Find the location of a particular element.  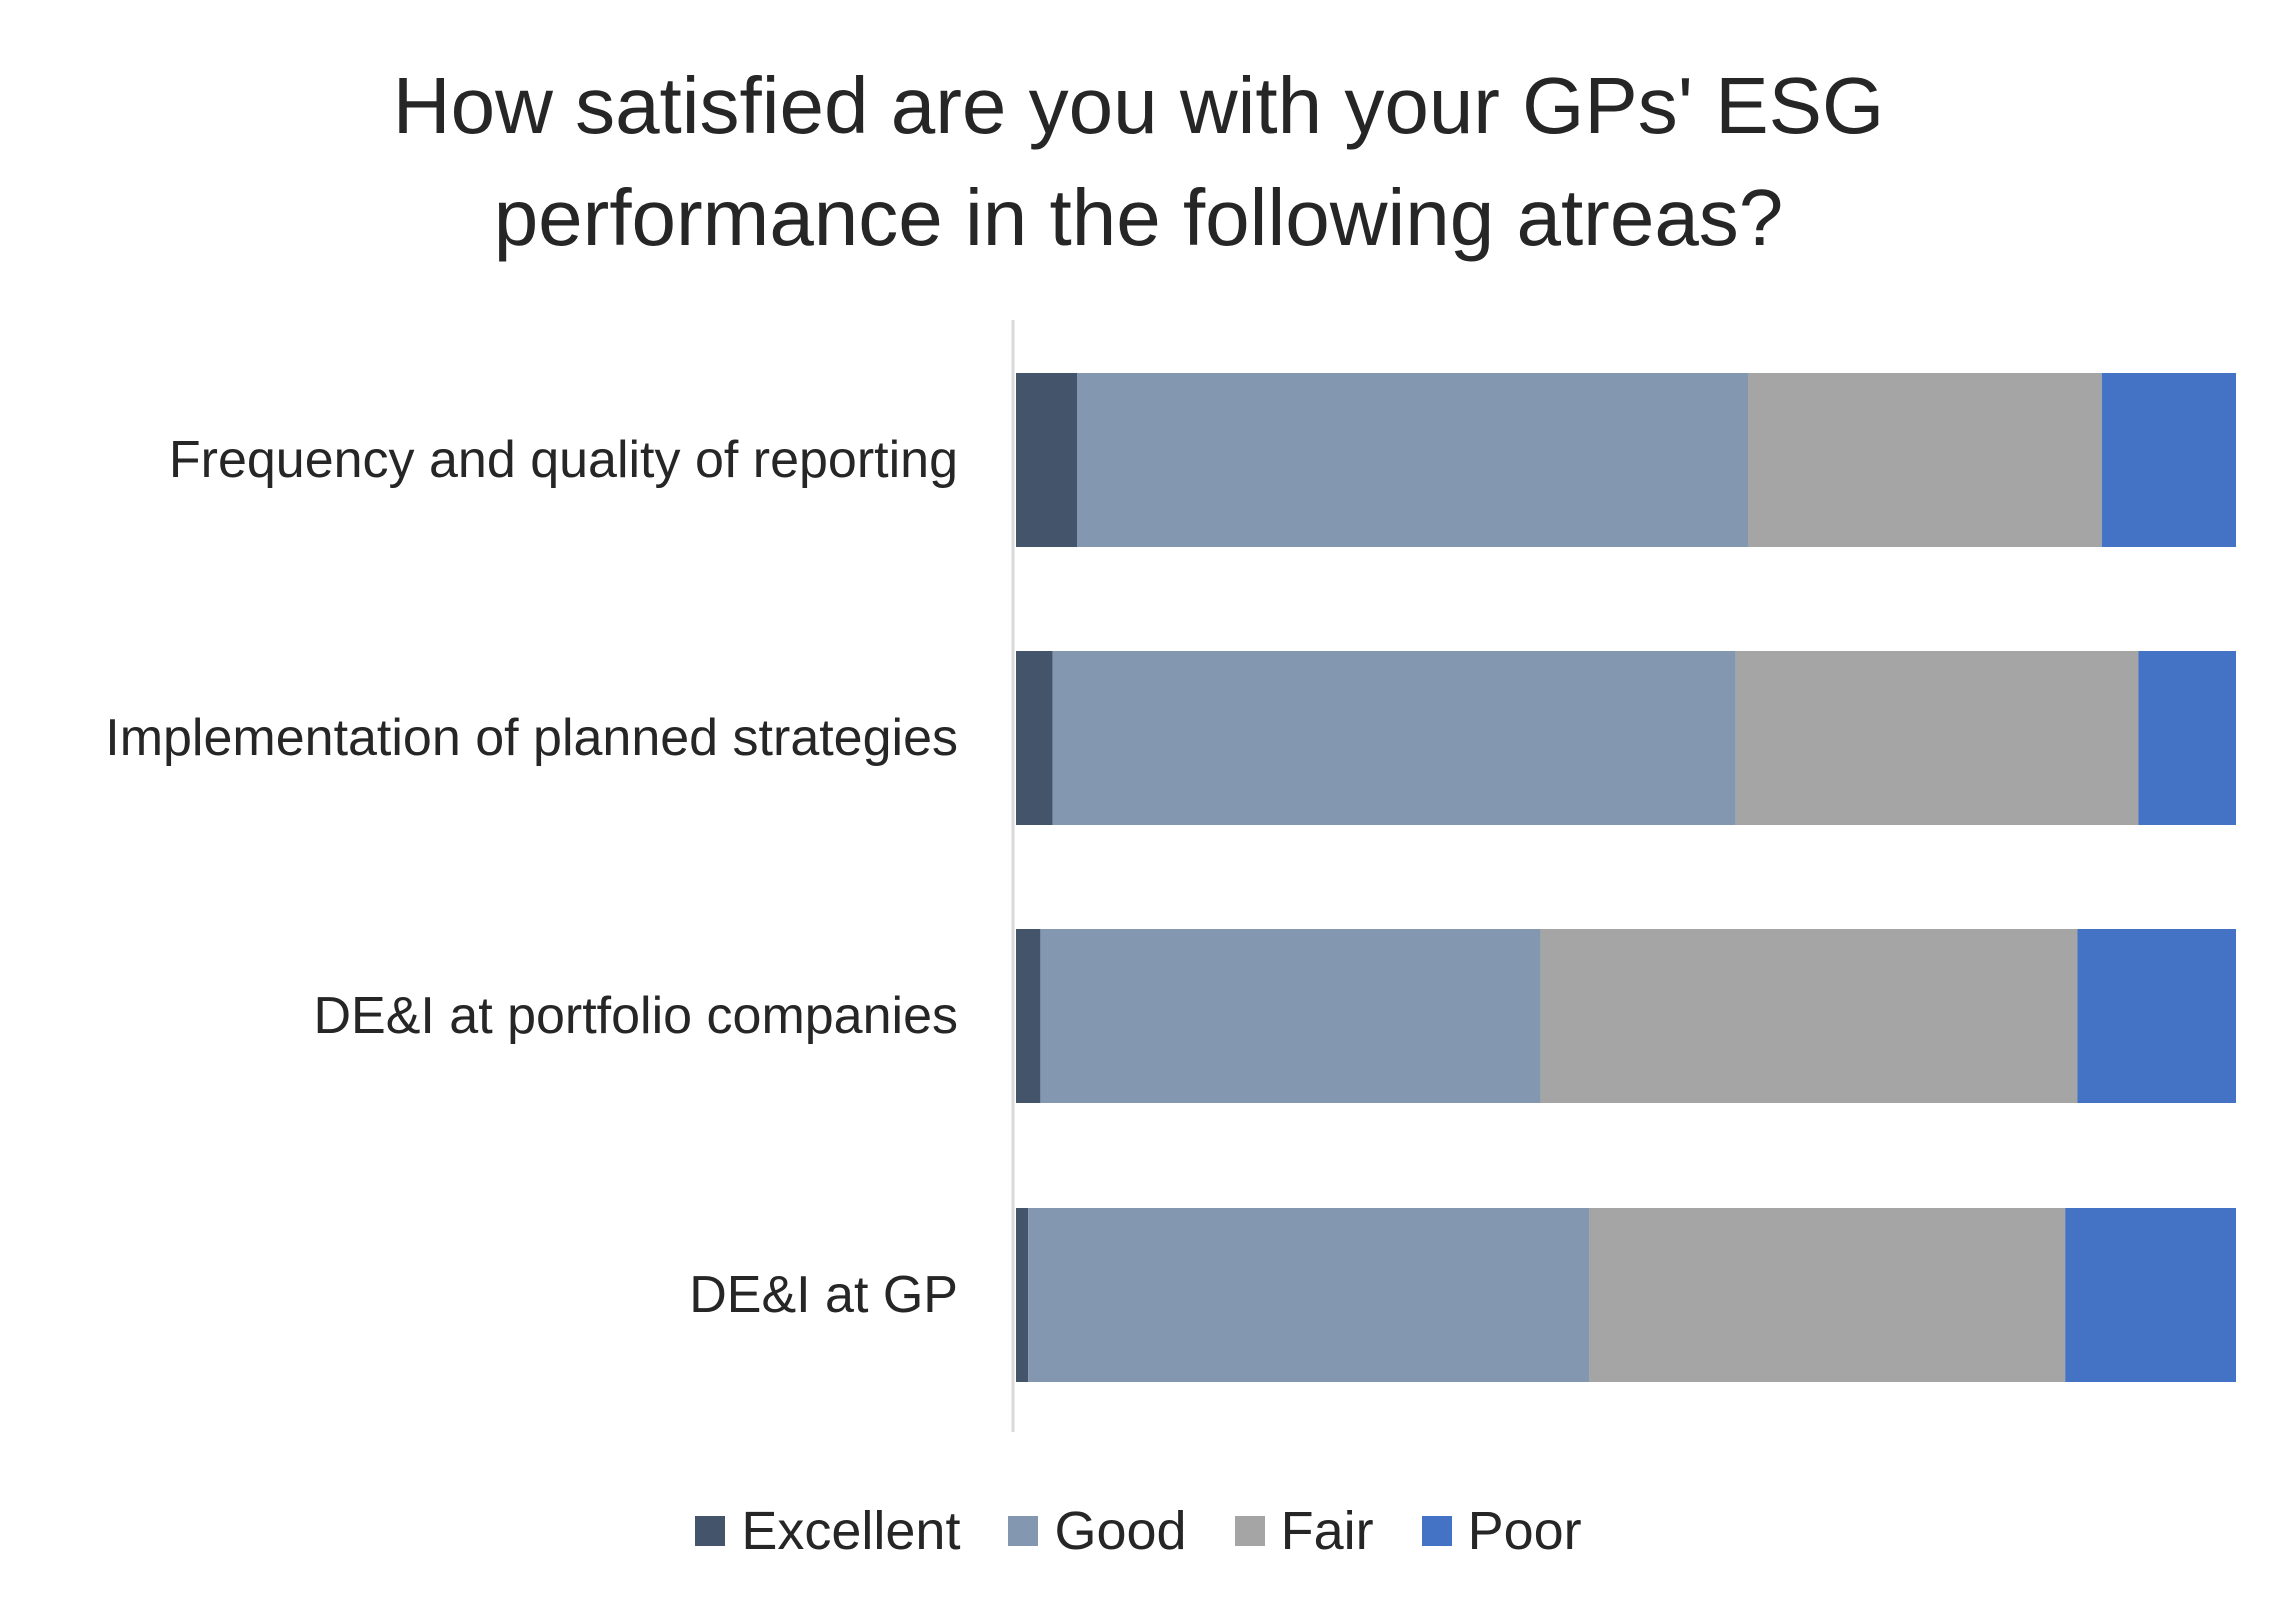

category-label-1: Frequency and quality of reporting is located at coordinates (563, 460).